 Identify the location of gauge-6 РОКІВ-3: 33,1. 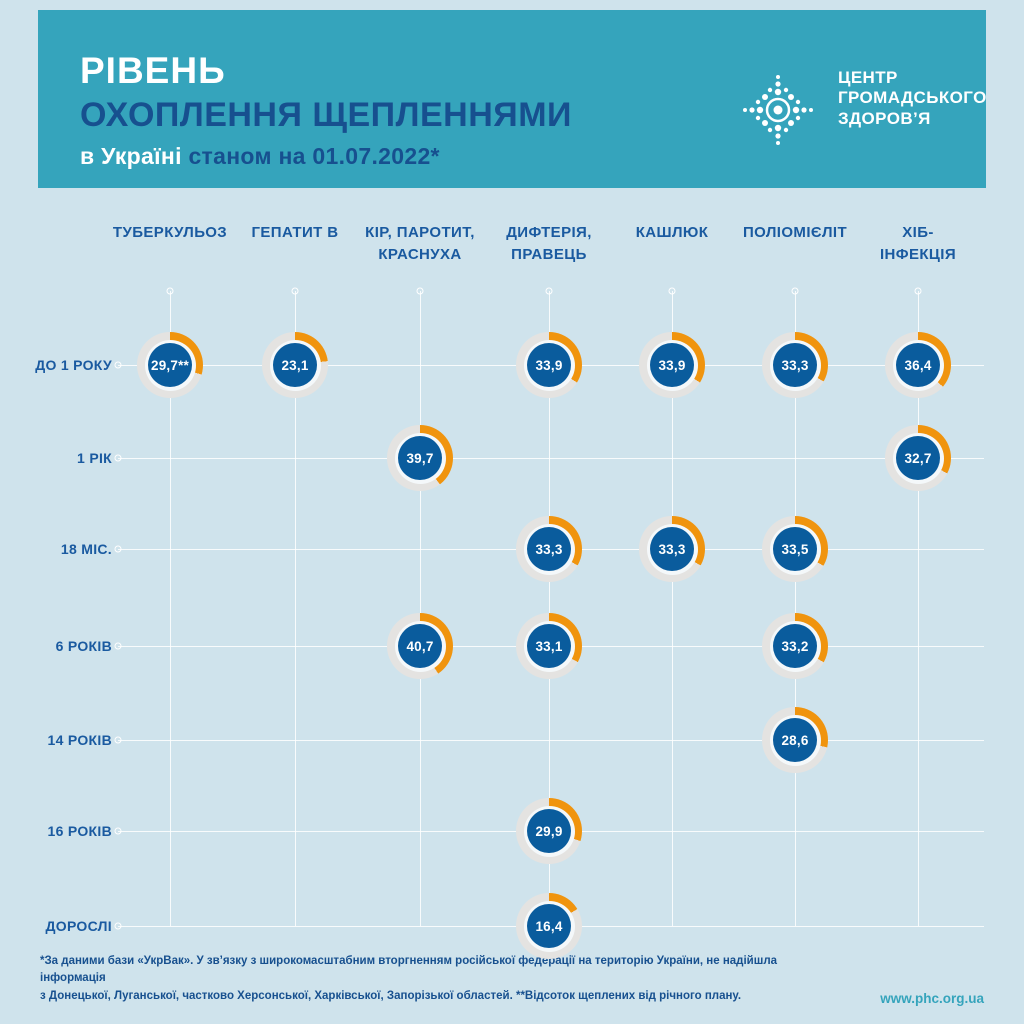
(549, 646).